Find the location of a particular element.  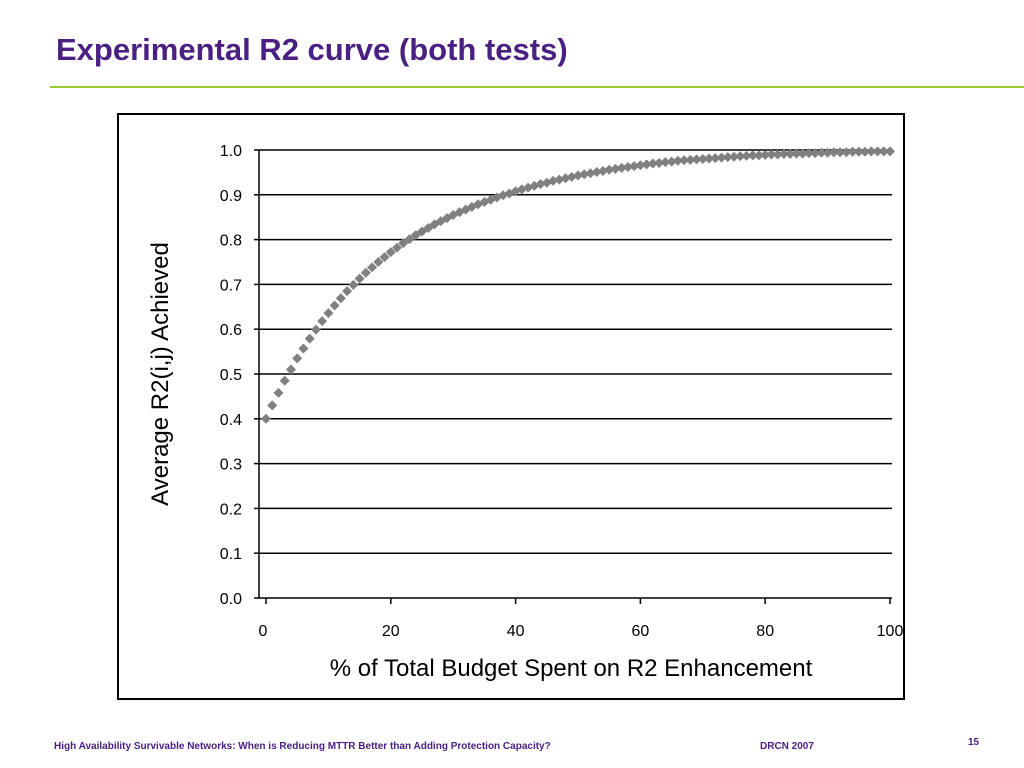

y-tick-label: 0.4 is located at coordinates (231, 420).